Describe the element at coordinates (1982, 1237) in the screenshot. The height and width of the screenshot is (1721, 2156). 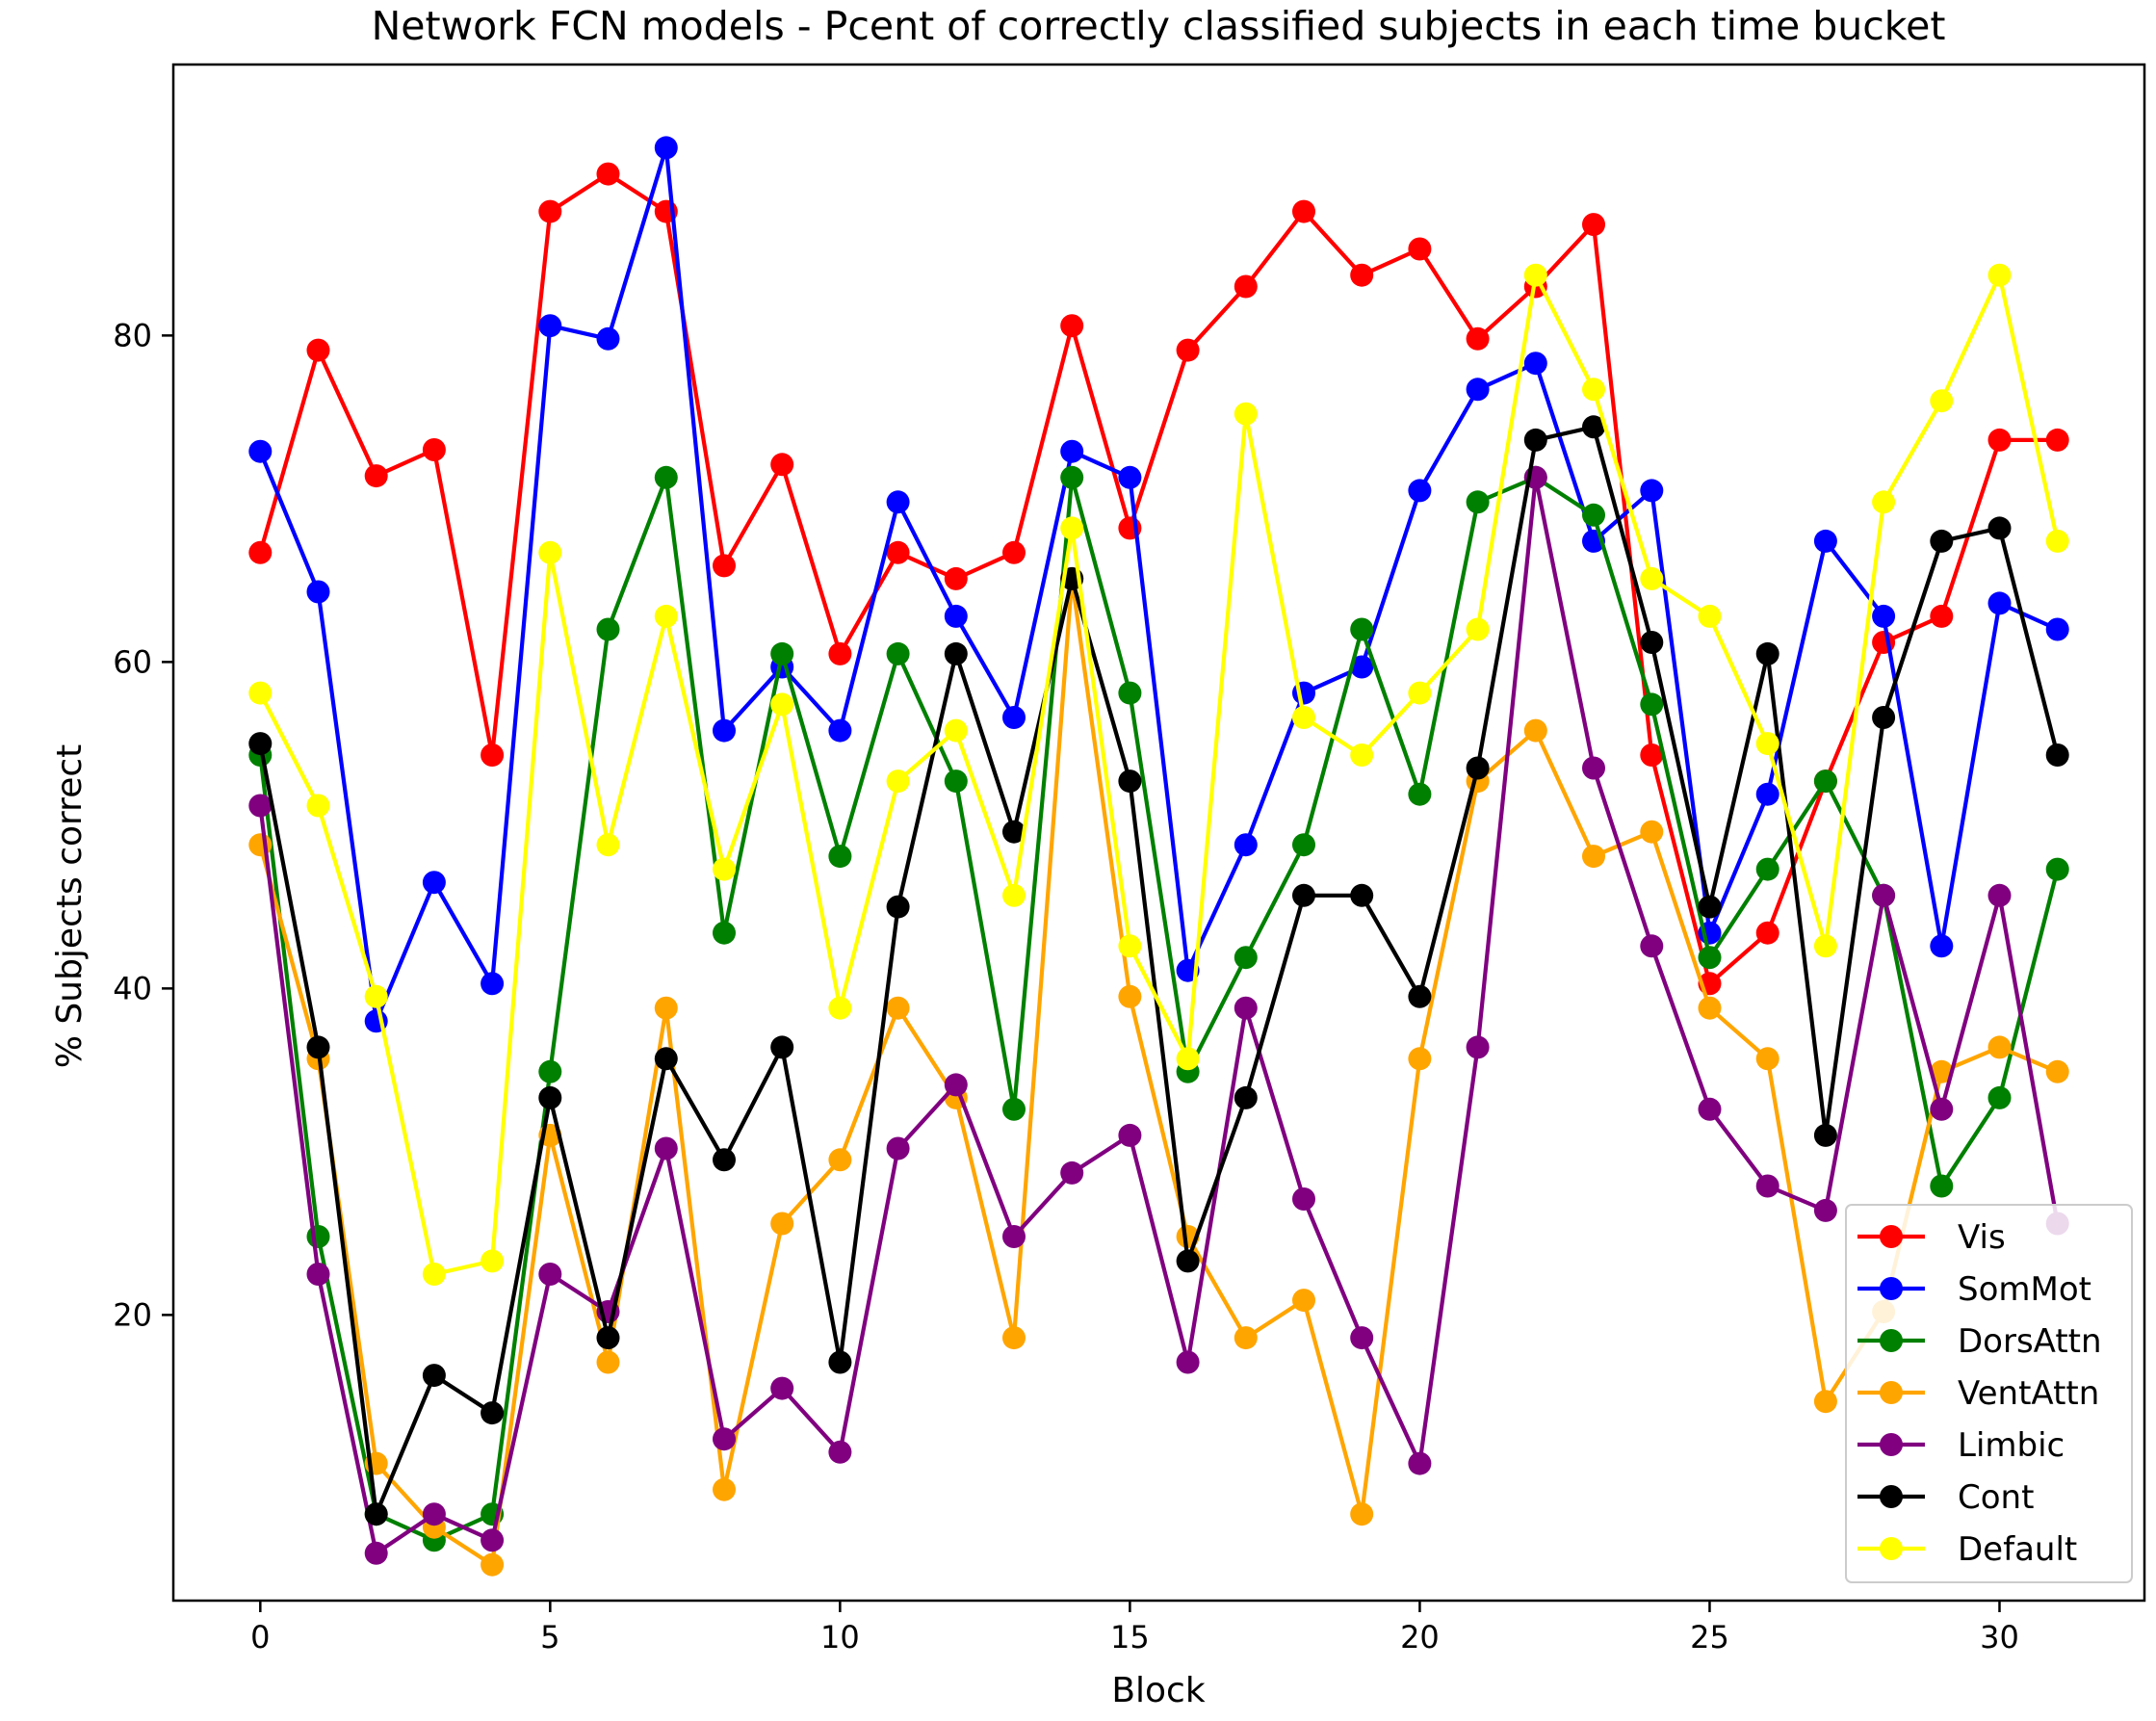
I see `legend-label: Vis` at that location.